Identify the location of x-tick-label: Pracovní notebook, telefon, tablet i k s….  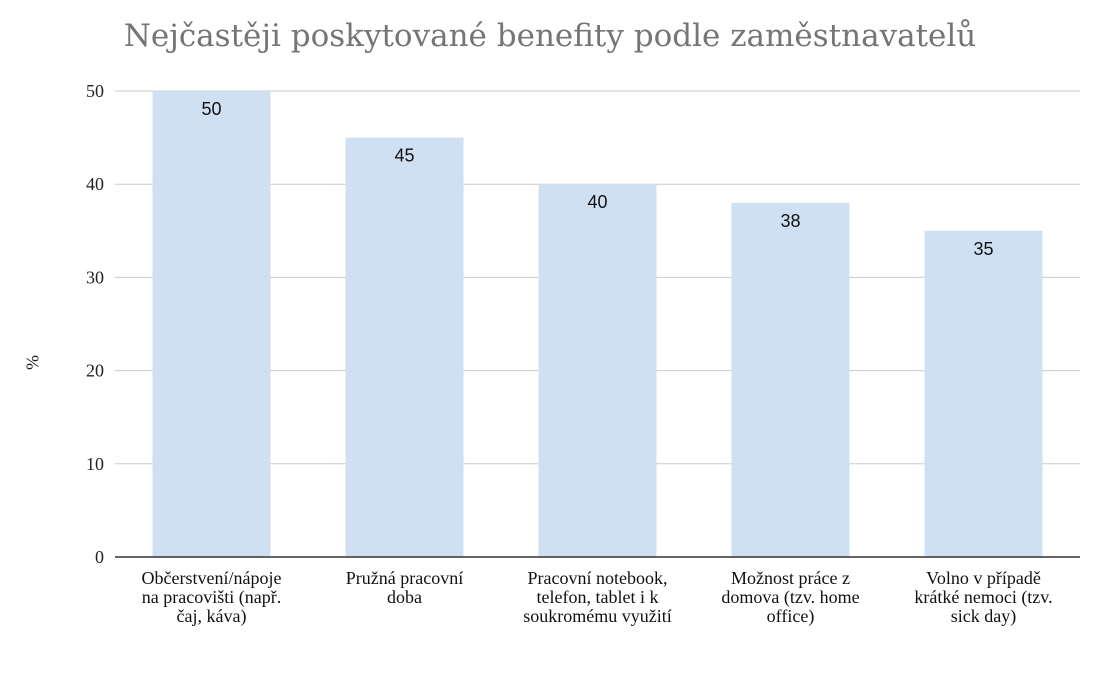
(597, 597).